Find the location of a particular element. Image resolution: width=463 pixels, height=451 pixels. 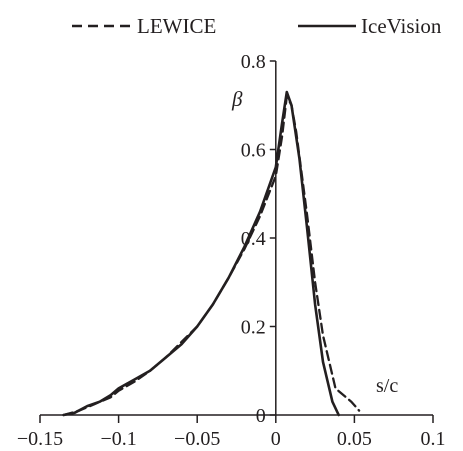

legend: LEWICE IceVision is located at coordinates (257, 26).